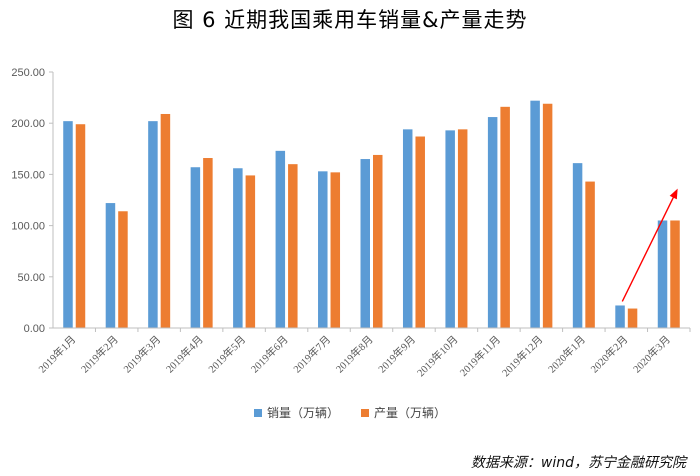 This screenshot has width=700, height=476. What do you see at coordinates (269, 354) in the screenshot?
I see `x-tick-label: 2019年6月` at bounding box center [269, 354].